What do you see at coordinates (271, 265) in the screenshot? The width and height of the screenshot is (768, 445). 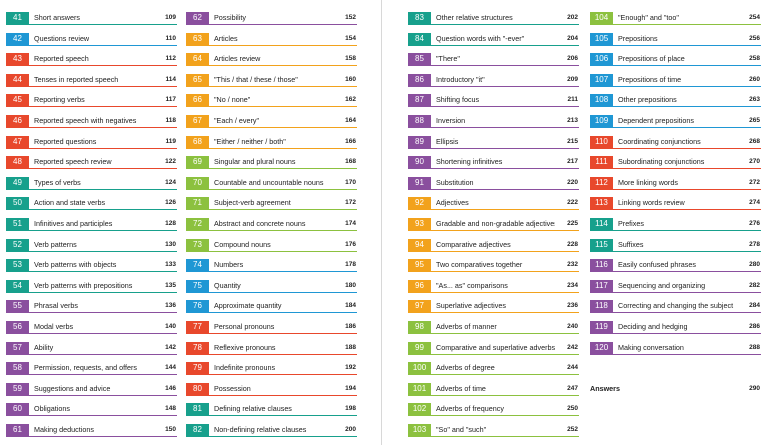 I see `contents-entry: 74 Numbers 178` at bounding box center [271, 265].